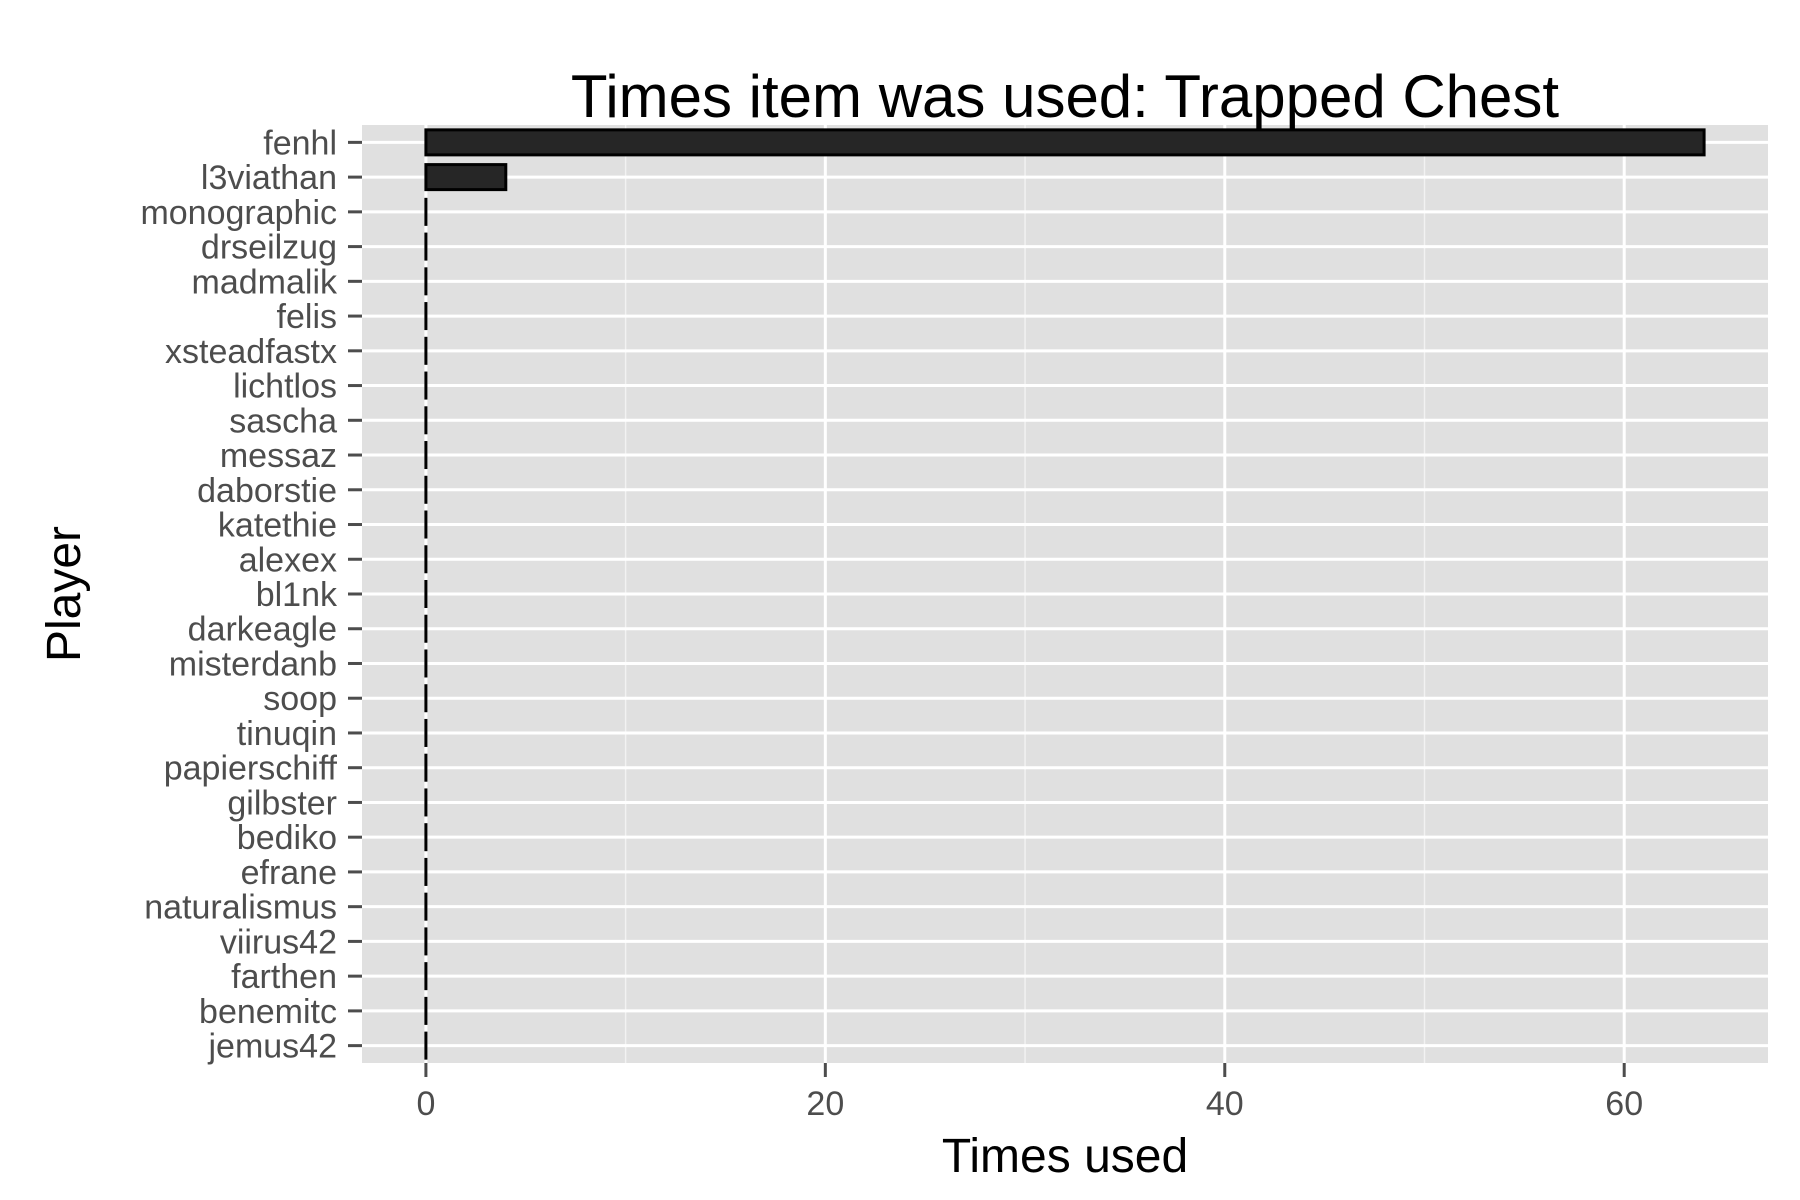  Describe the element at coordinates (269, 248) in the screenshot. I see `y-tick-label: drseilzug` at that location.